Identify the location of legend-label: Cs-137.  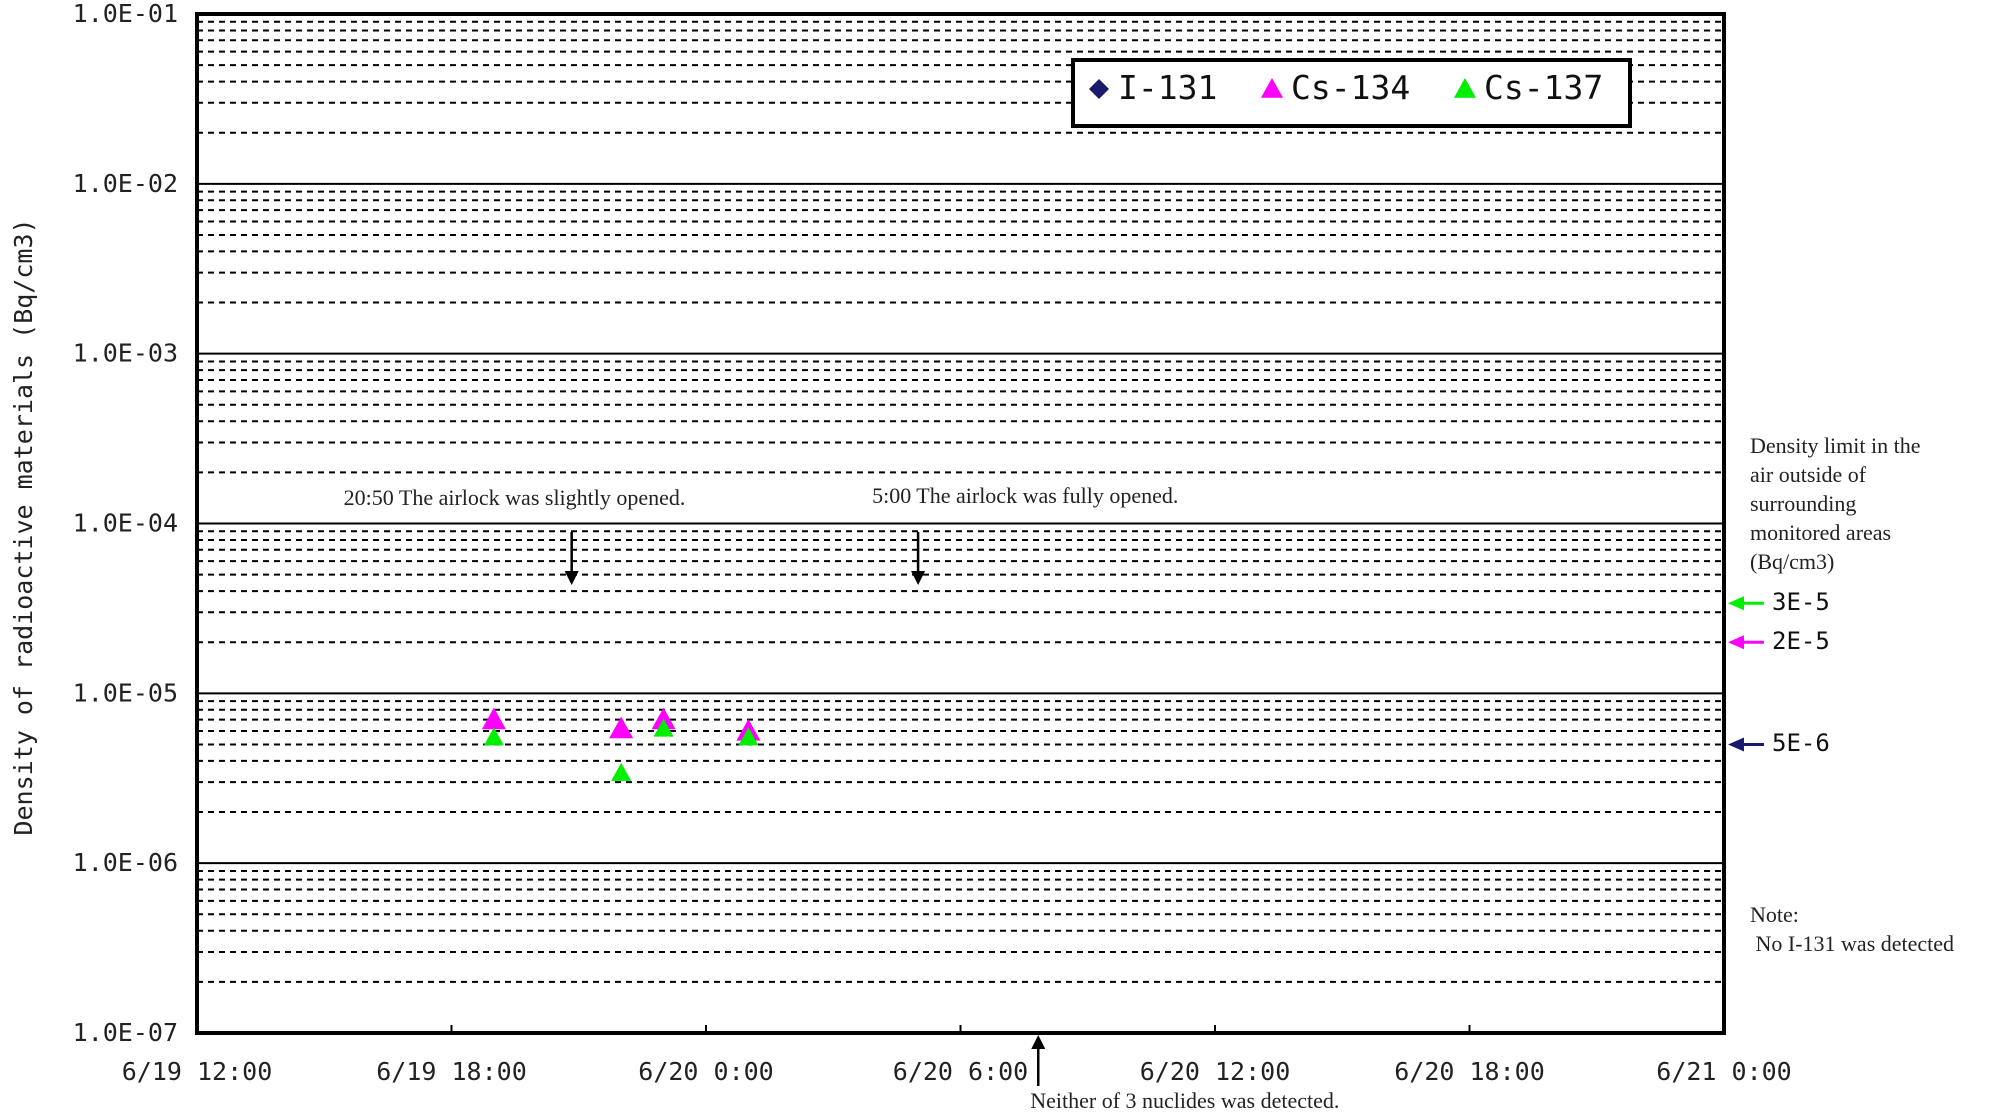
(1543, 87).